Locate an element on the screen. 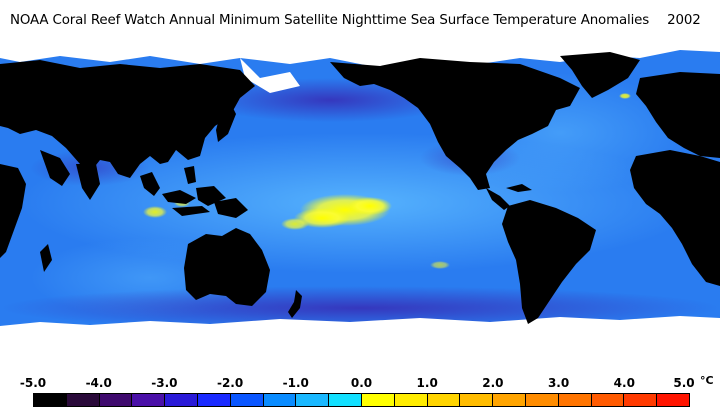 The width and height of the screenshot is (720, 411). legend-tick-label: -4.0 is located at coordinates (98, 383).